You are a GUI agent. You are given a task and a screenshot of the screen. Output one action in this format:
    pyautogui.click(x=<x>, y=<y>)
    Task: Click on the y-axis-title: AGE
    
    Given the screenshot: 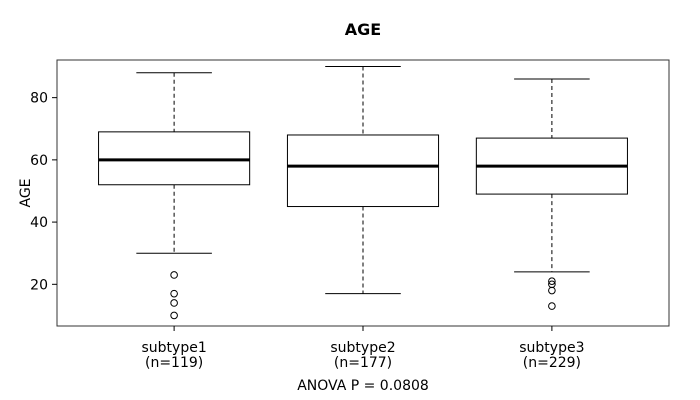 What is the action you would take?
    pyautogui.click(x=26, y=192)
    